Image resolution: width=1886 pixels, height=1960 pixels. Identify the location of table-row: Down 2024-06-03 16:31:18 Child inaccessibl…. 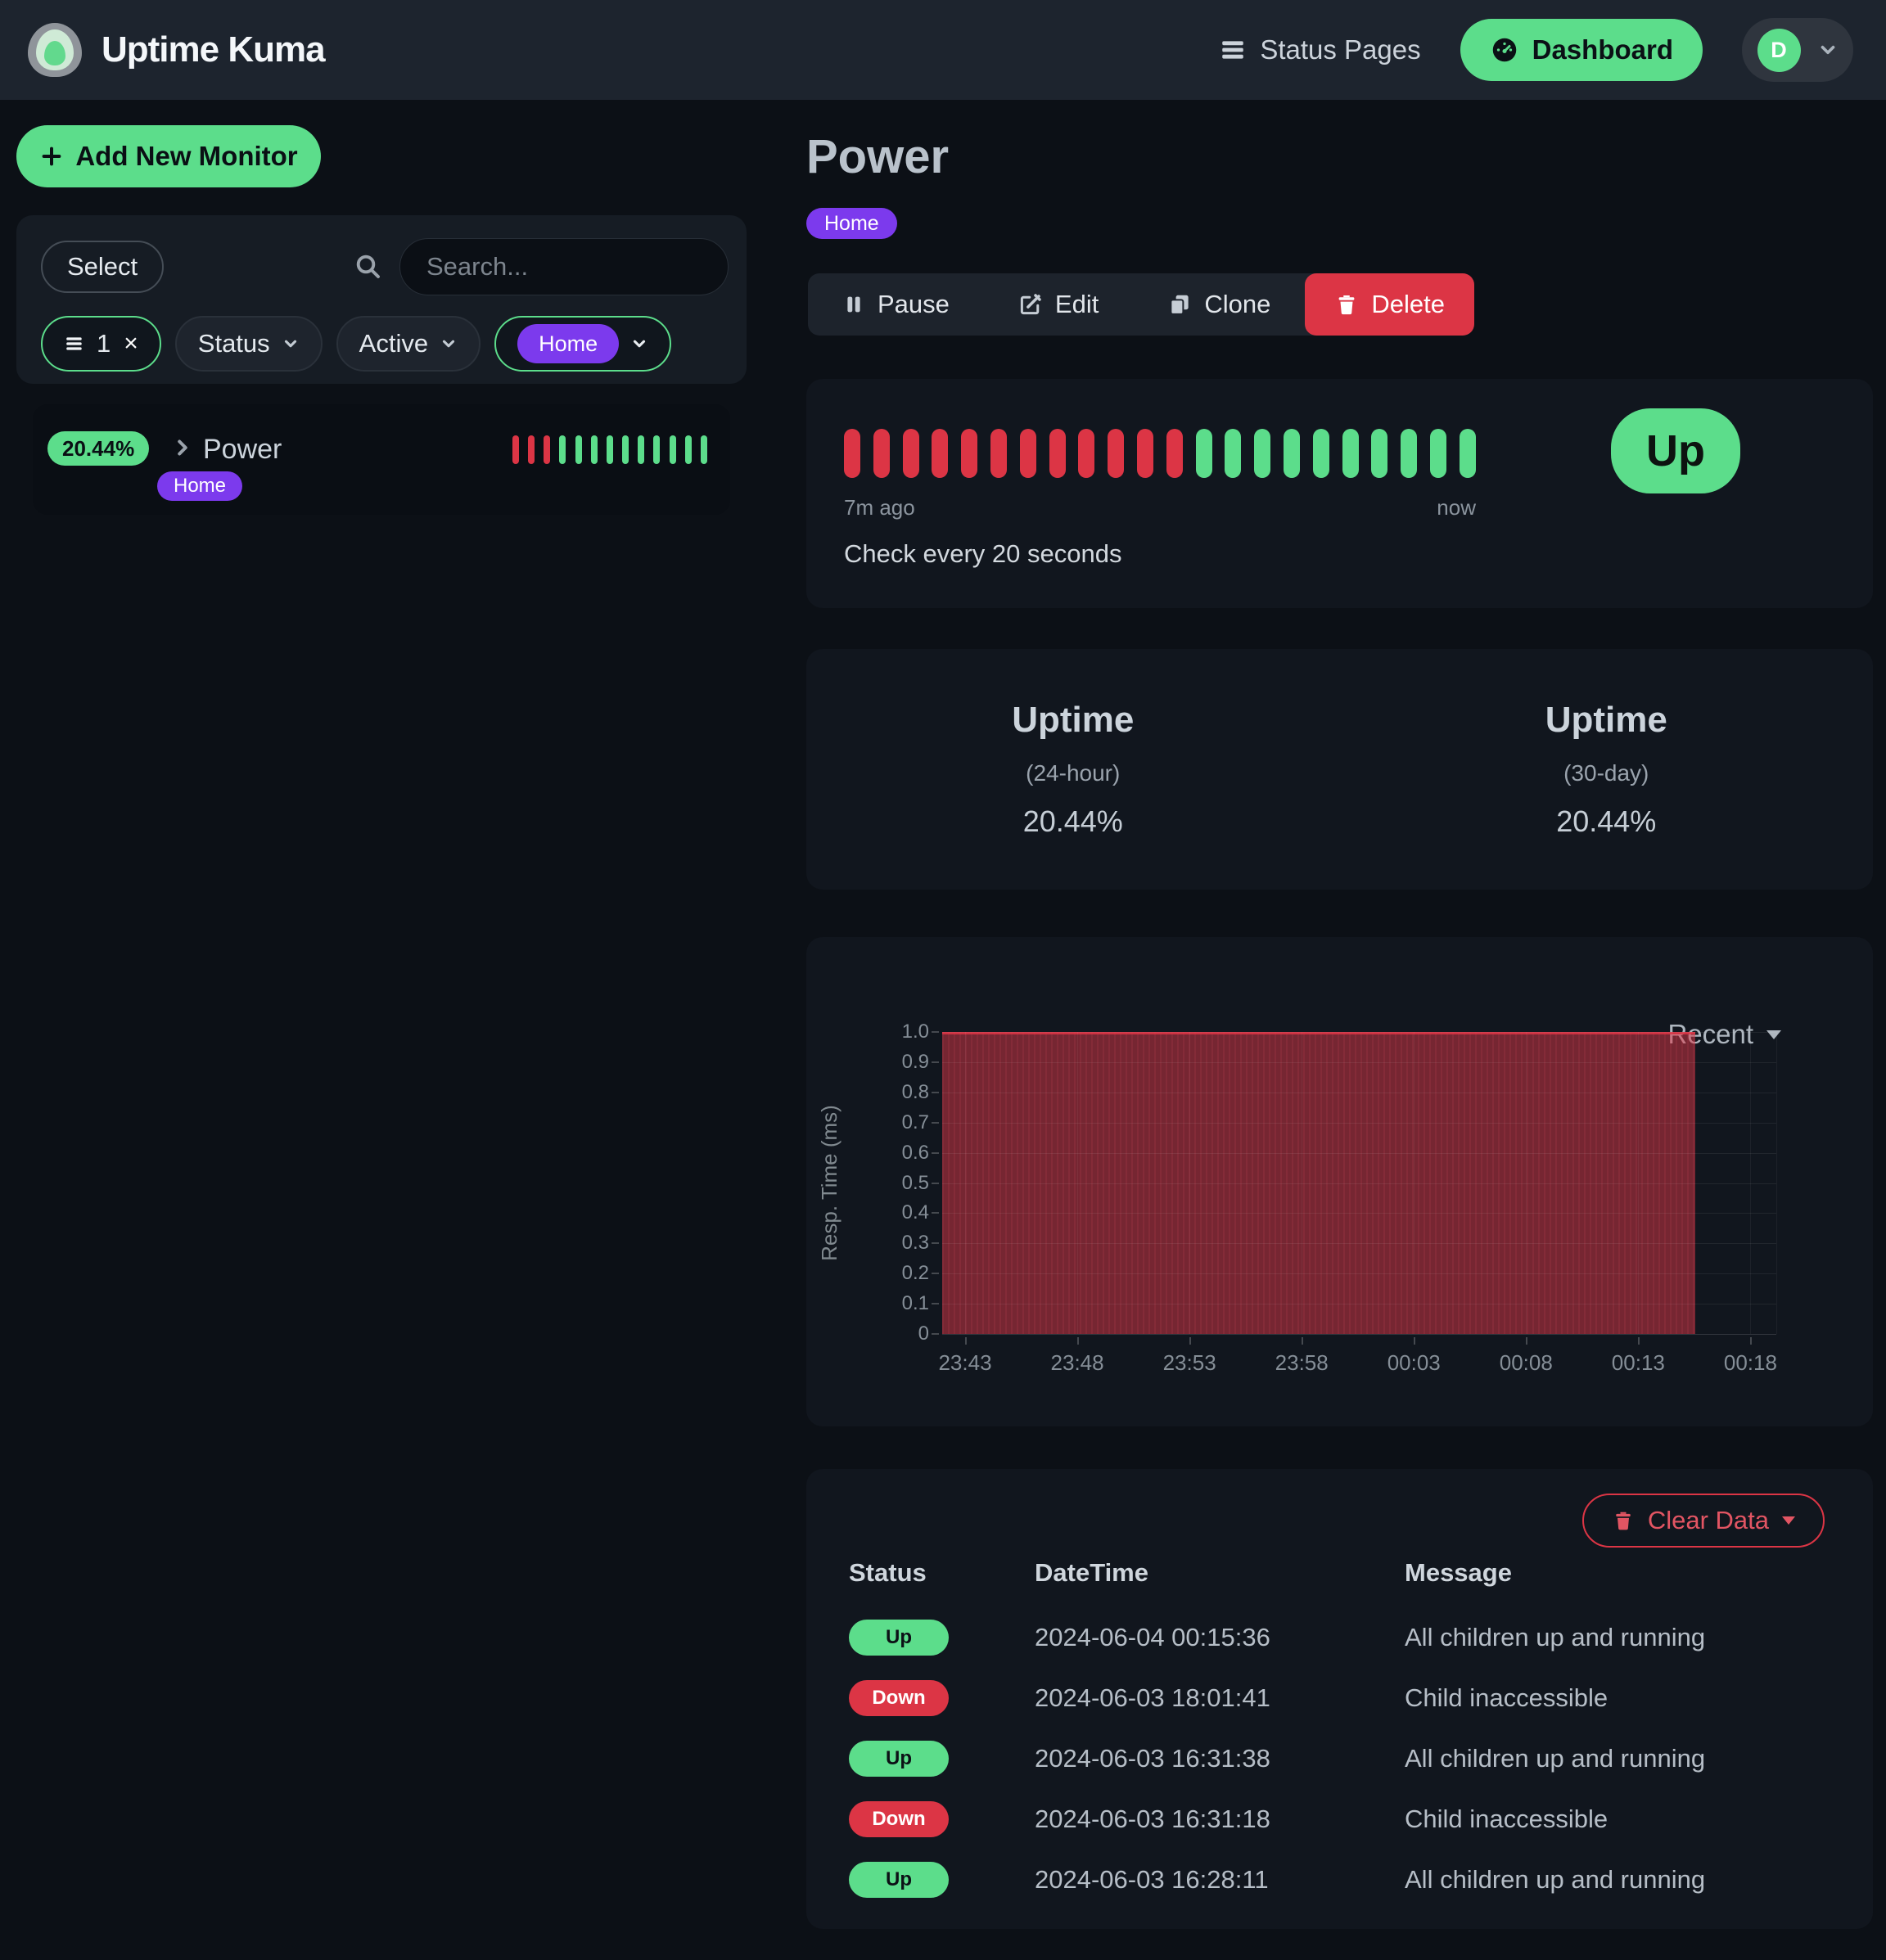
(1336, 1819).